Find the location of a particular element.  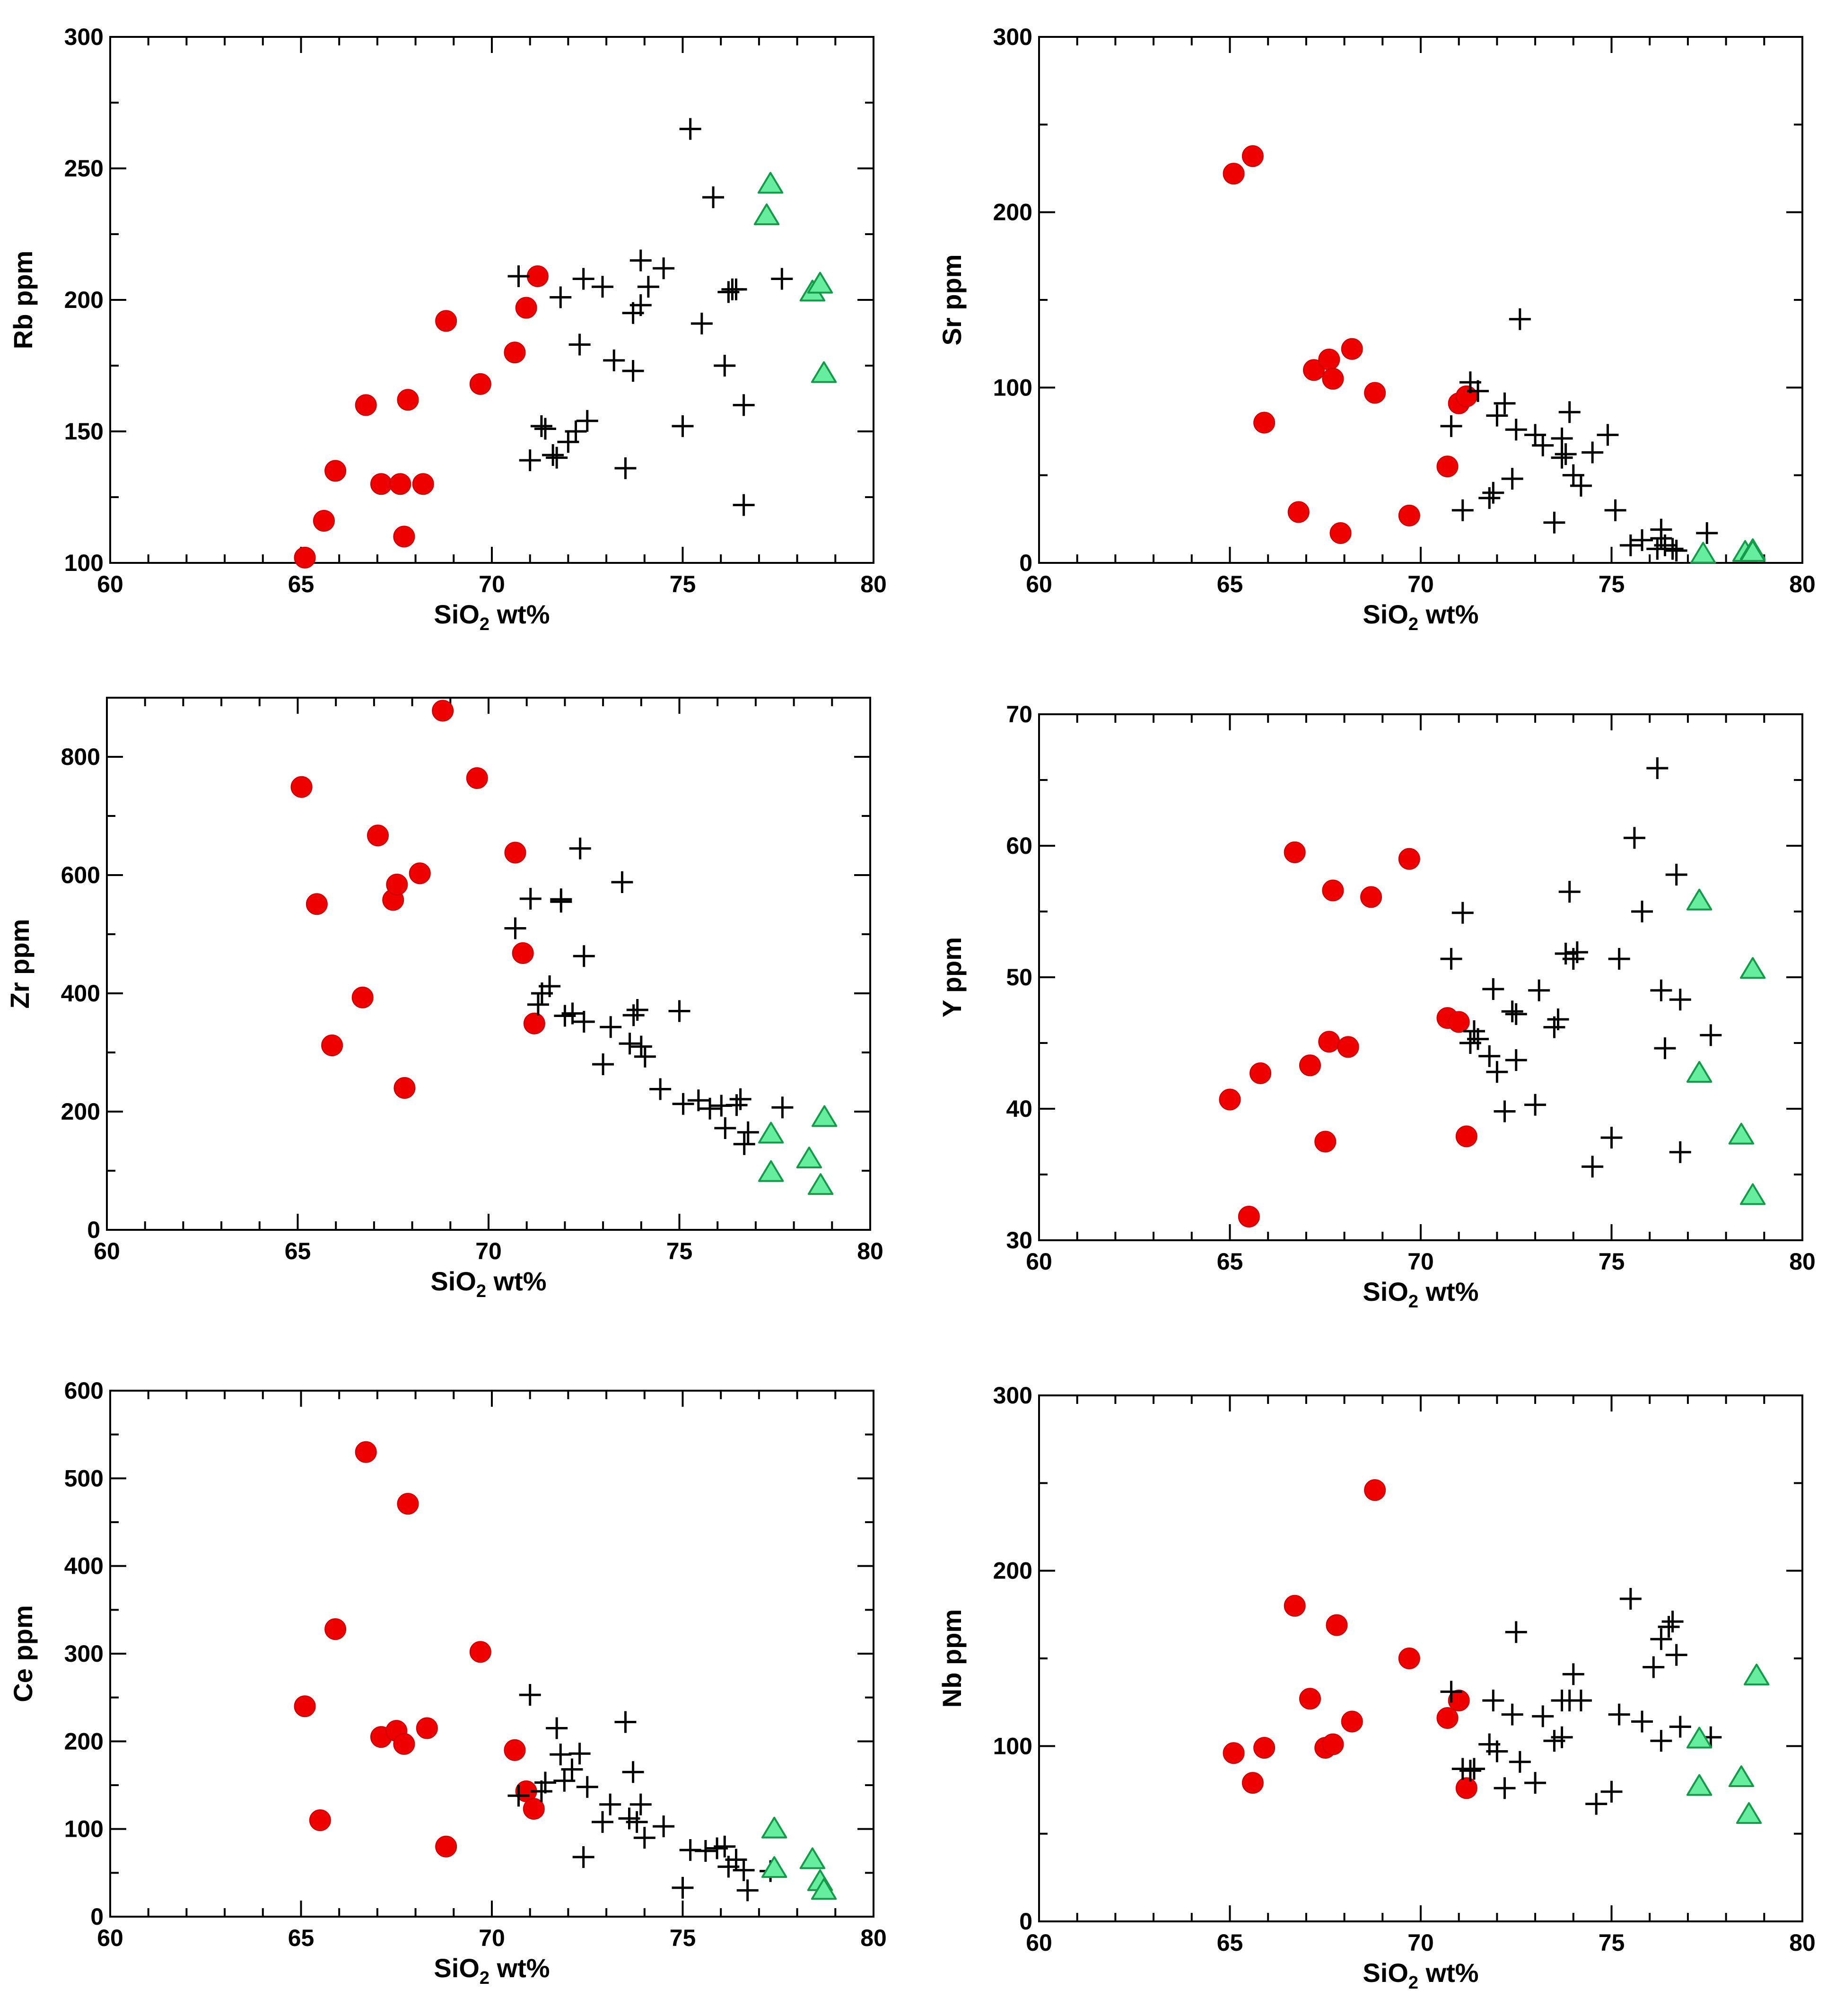

x-tick-label: 65 is located at coordinates (1230, 584).